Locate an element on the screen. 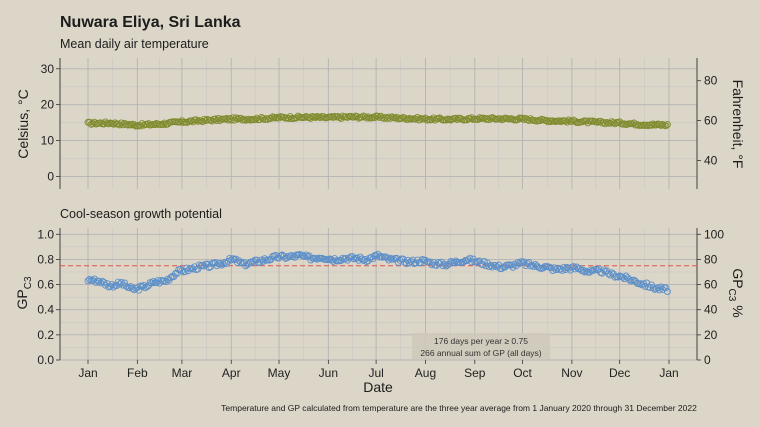 The image size is (760, 427). page-title: Nuwara Eliya, Sri Lanka is located at coordinates (150, 22).